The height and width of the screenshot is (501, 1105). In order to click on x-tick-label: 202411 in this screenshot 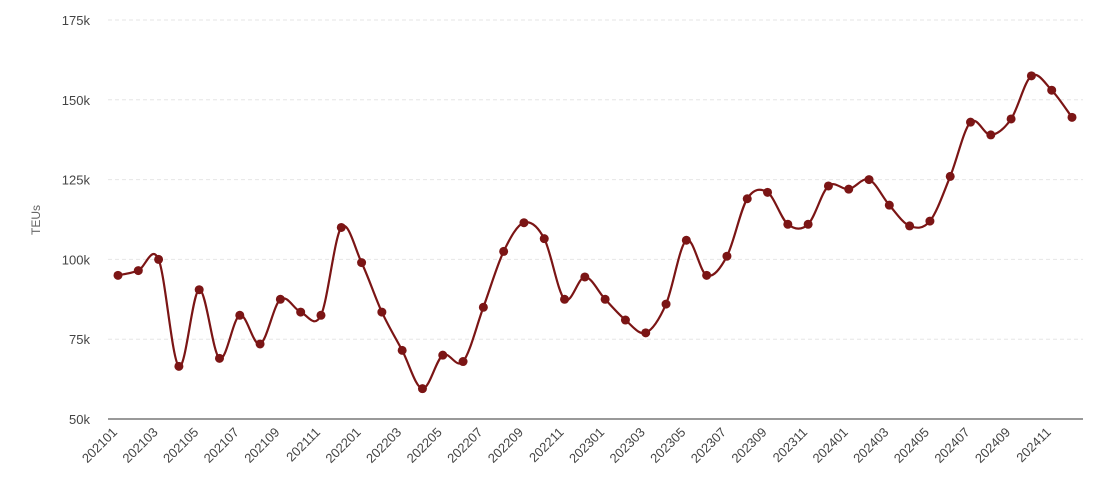, I will do `click(1033, 445)`.